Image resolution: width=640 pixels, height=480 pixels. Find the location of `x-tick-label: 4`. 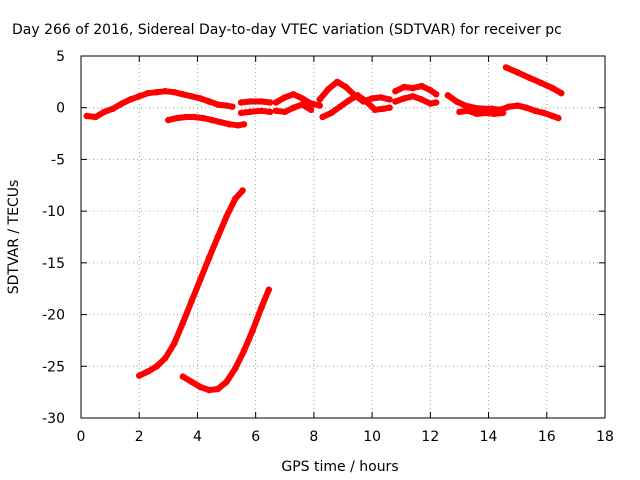

x-tick-label: 4 is located at coordinates (197, 437).